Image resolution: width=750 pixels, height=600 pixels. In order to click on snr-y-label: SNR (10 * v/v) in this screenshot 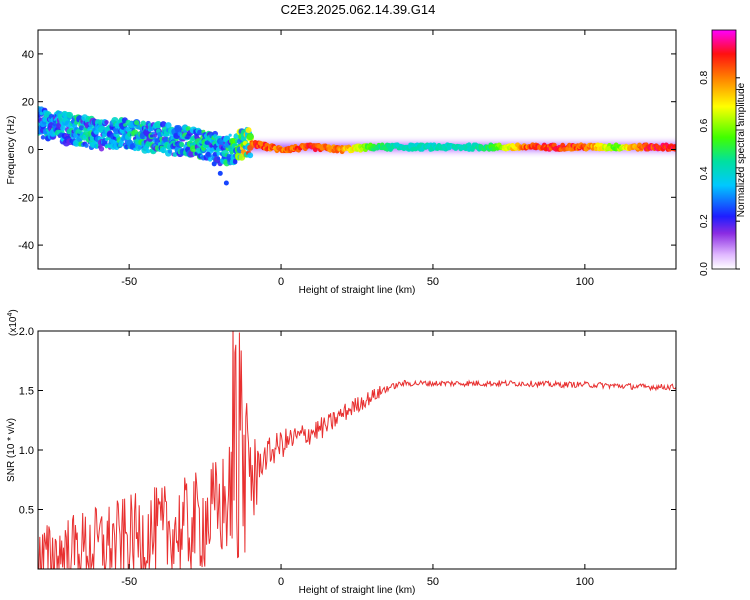, I will do `click(11, 450)`.